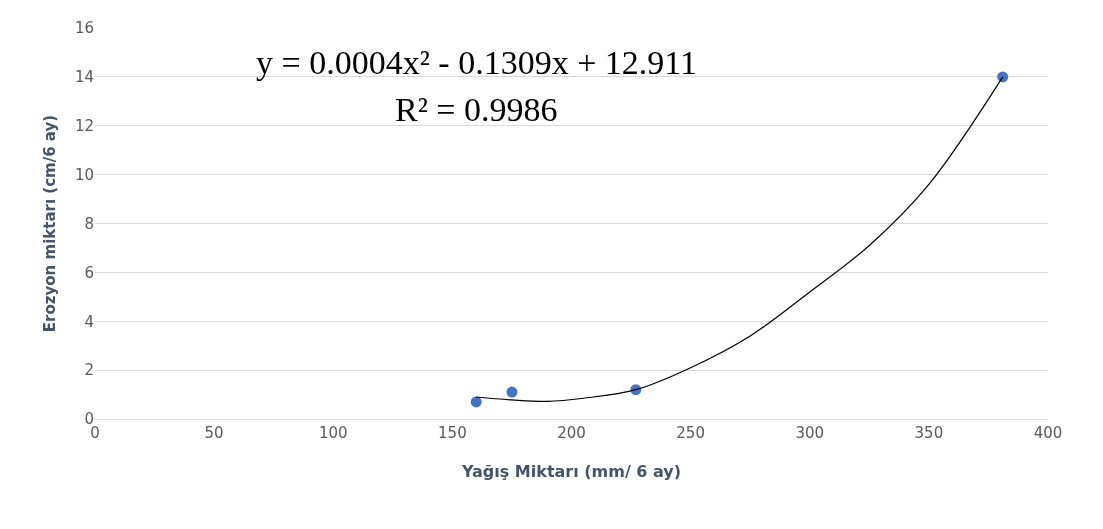 This screenshot has width=1103, height=529. I want to click on y-tick-label: 16, so click(84, 28).